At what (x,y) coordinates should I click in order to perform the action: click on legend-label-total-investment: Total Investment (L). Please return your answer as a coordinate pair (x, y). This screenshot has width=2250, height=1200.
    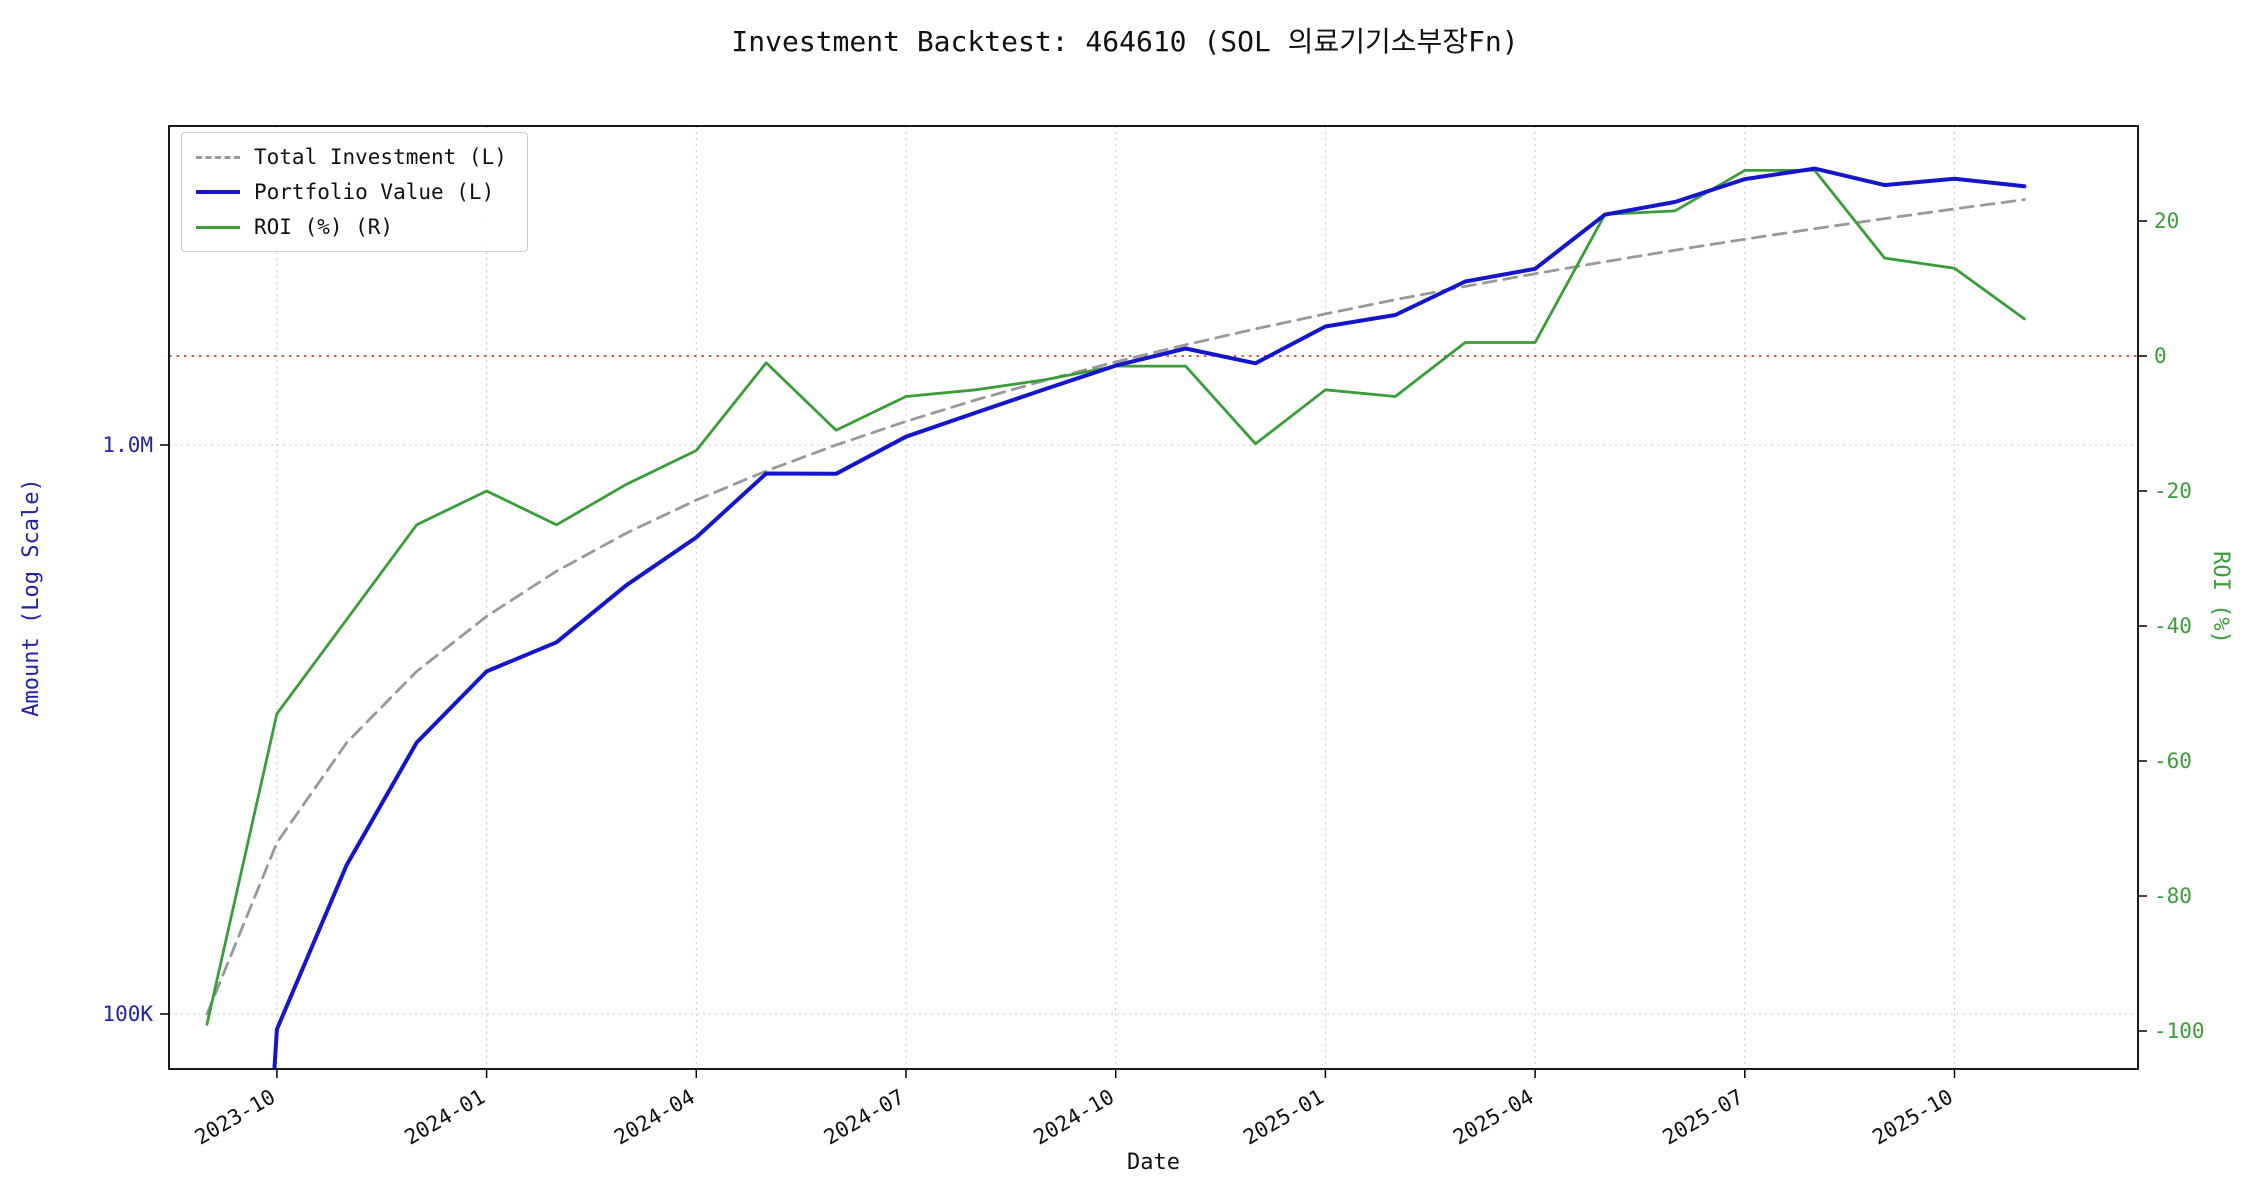
    Looking at the image, I should click on (380, 157).